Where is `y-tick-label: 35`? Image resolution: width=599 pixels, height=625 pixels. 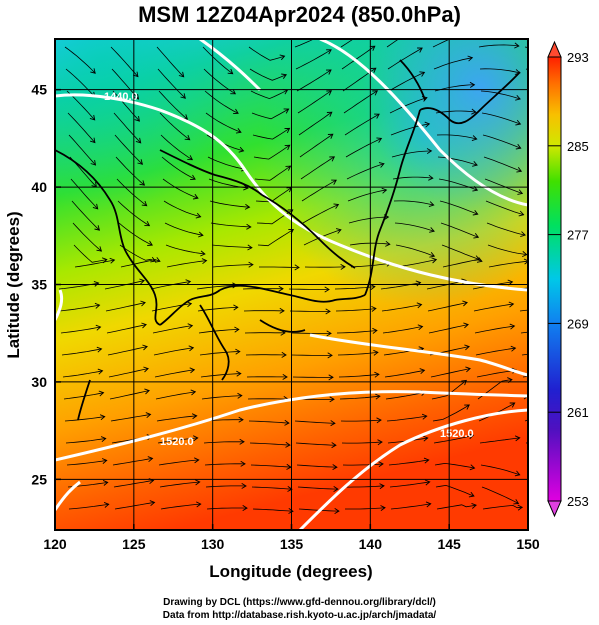
y-tick-label: 35 is located at coordinates (39, 285).